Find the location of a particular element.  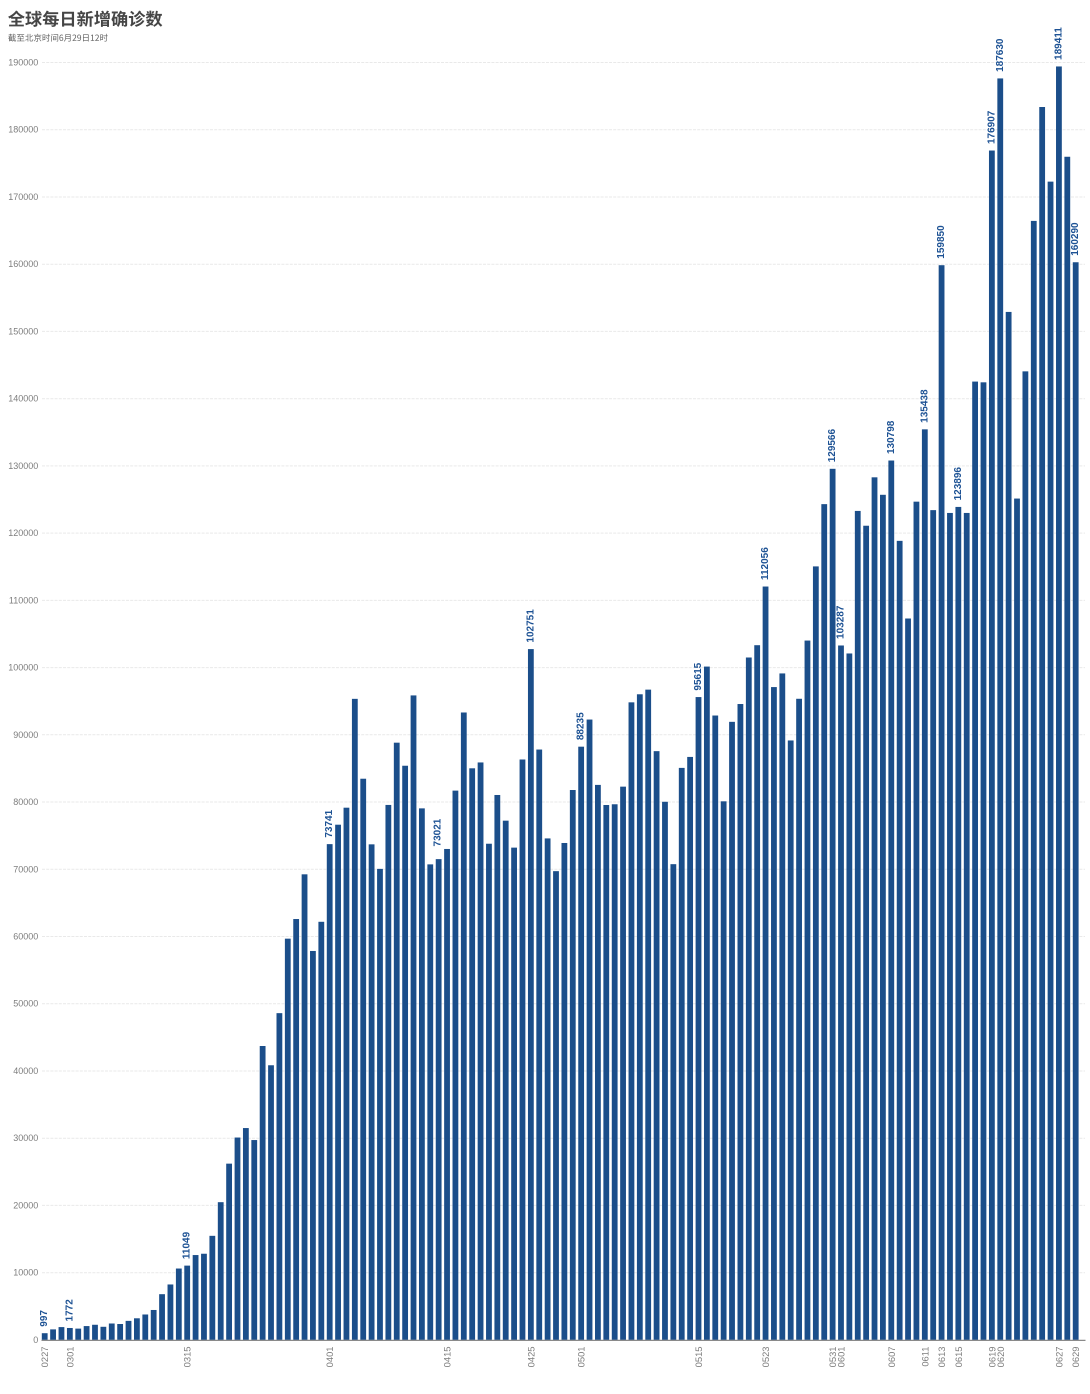

svg-text: 95615 is located at coordinates (698, 676).